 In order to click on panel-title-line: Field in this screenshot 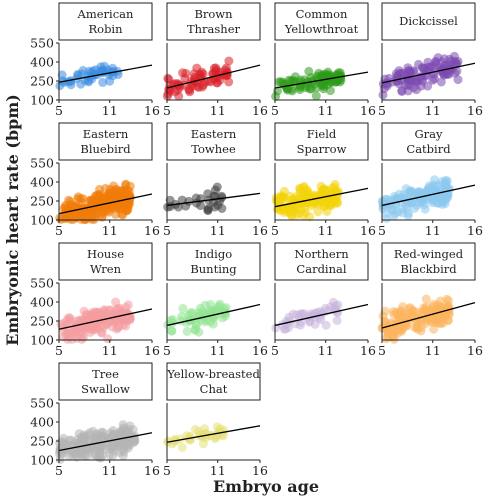, I will do `click(322, 134)`.